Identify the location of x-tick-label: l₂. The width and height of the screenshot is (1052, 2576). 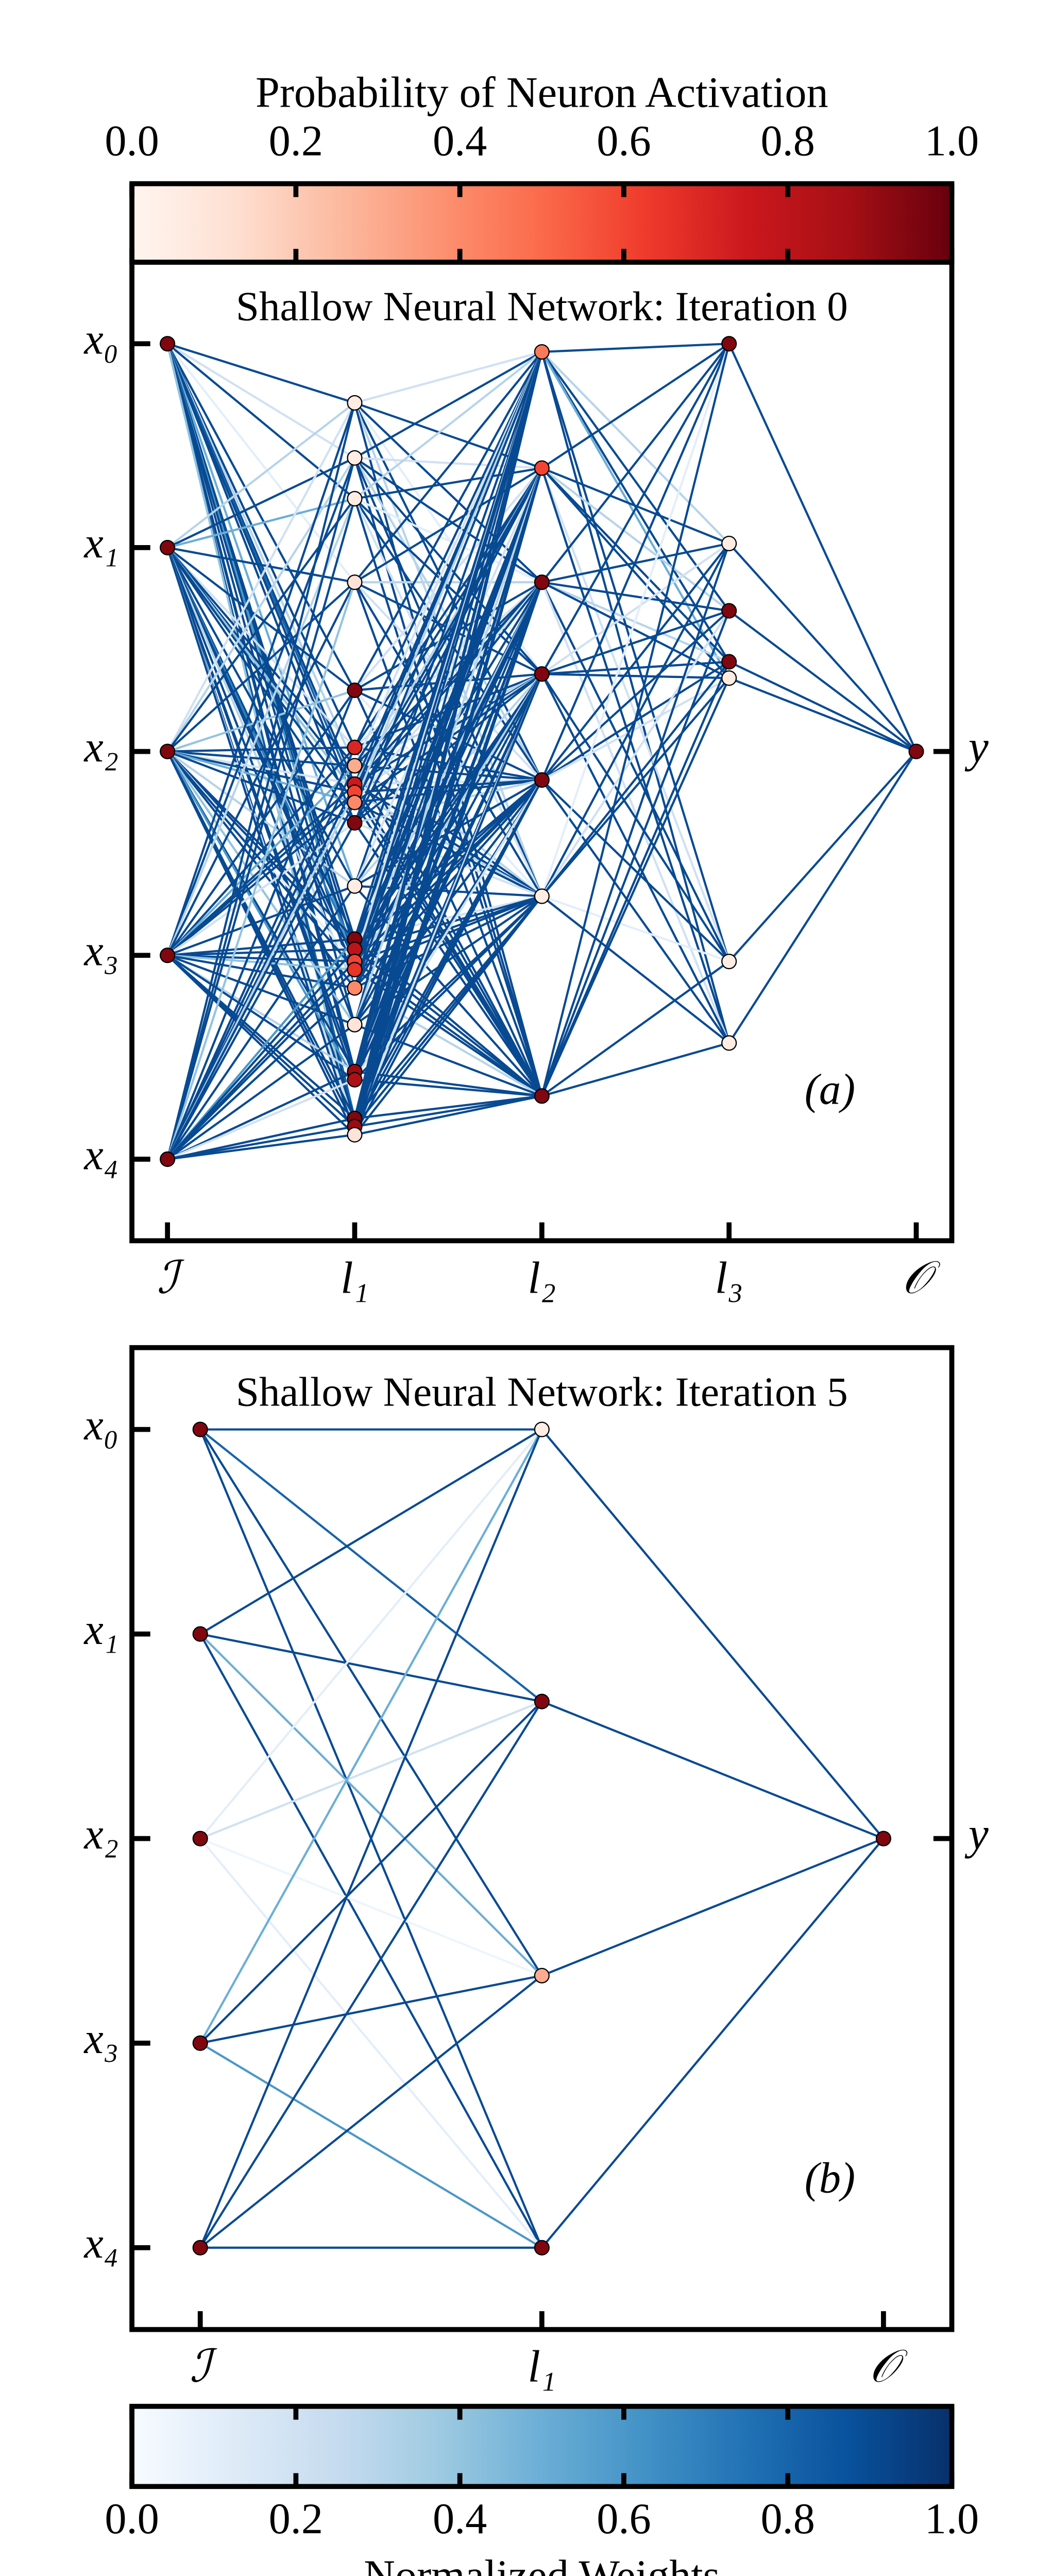
(542, 1277).